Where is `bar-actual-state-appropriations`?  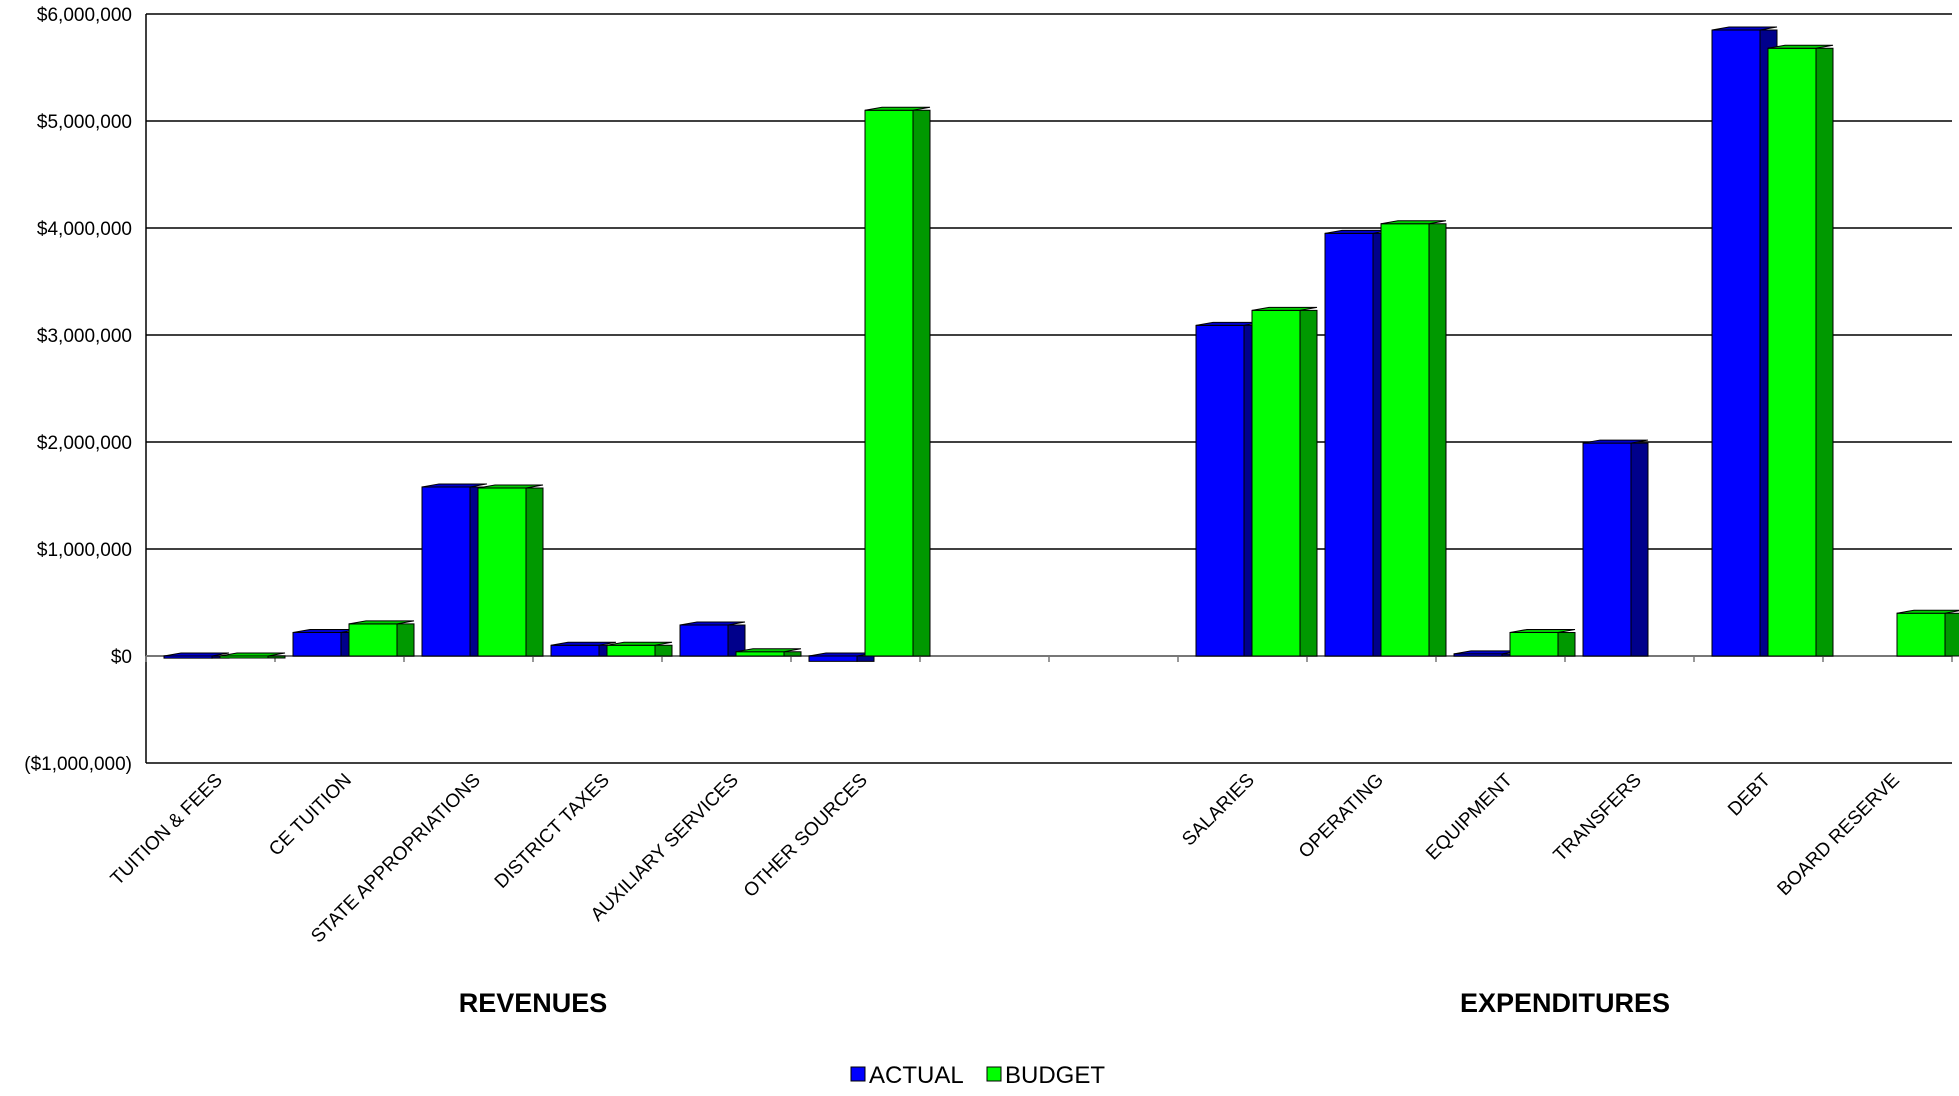 bar-actual-state-appropriations is located at coordinates (454, 570).